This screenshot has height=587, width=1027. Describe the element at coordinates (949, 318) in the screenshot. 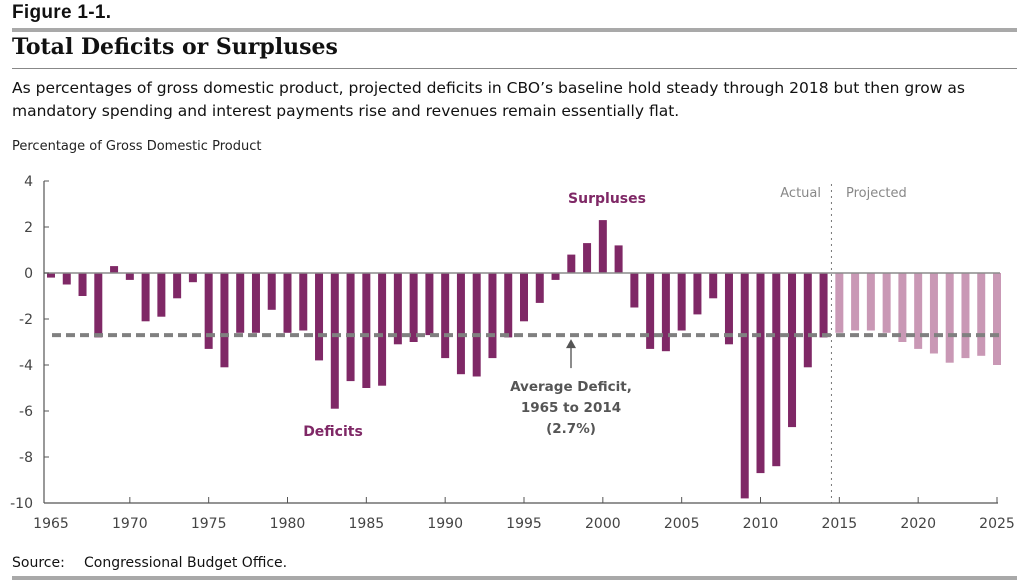

I see `projected-bar-2022` at that location.